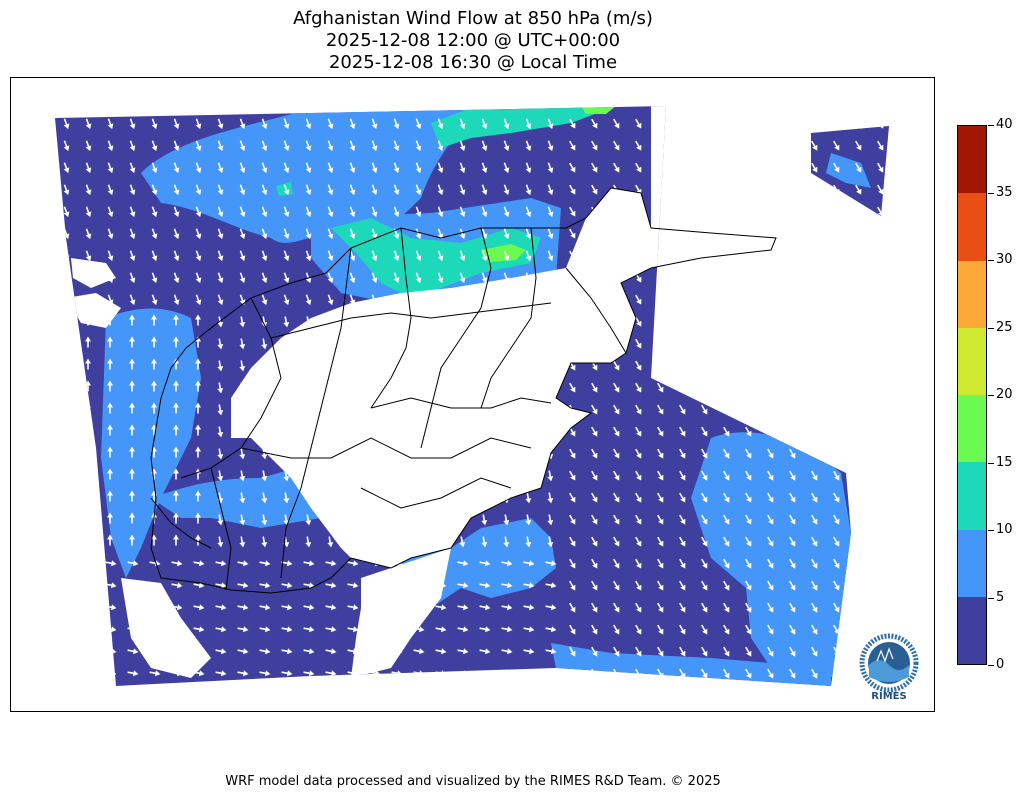 The width and height of the screenshot is (1021, 799). Describe the element at coordinates (771, 555) in the screenshot. I see `speed-zone-5-10-se` at that location.